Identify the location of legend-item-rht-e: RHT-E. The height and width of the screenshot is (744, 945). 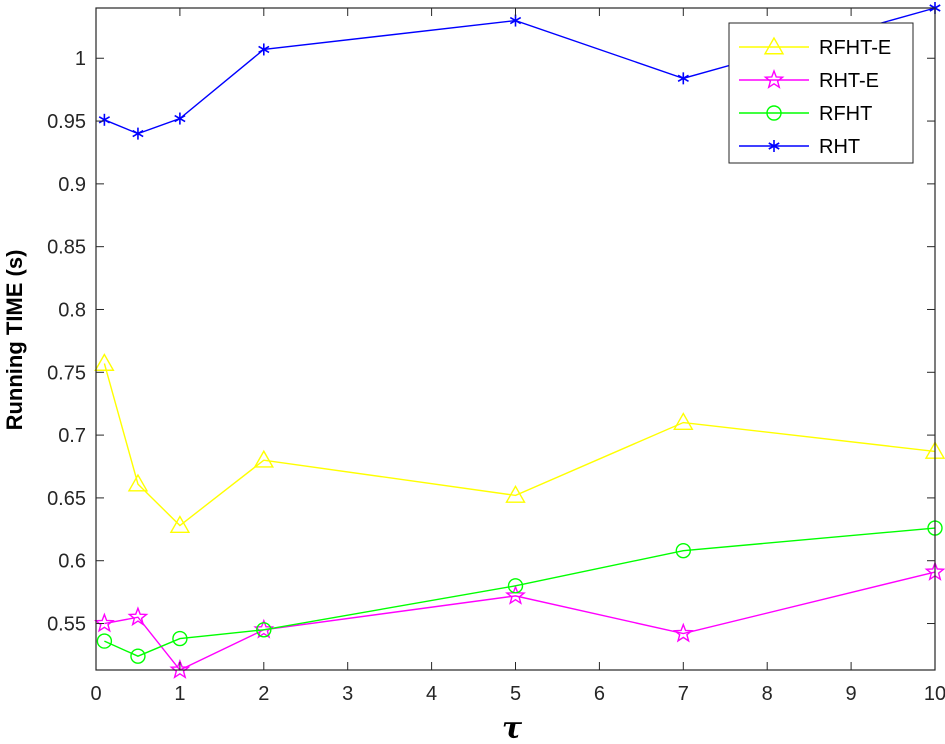
(809, 80).